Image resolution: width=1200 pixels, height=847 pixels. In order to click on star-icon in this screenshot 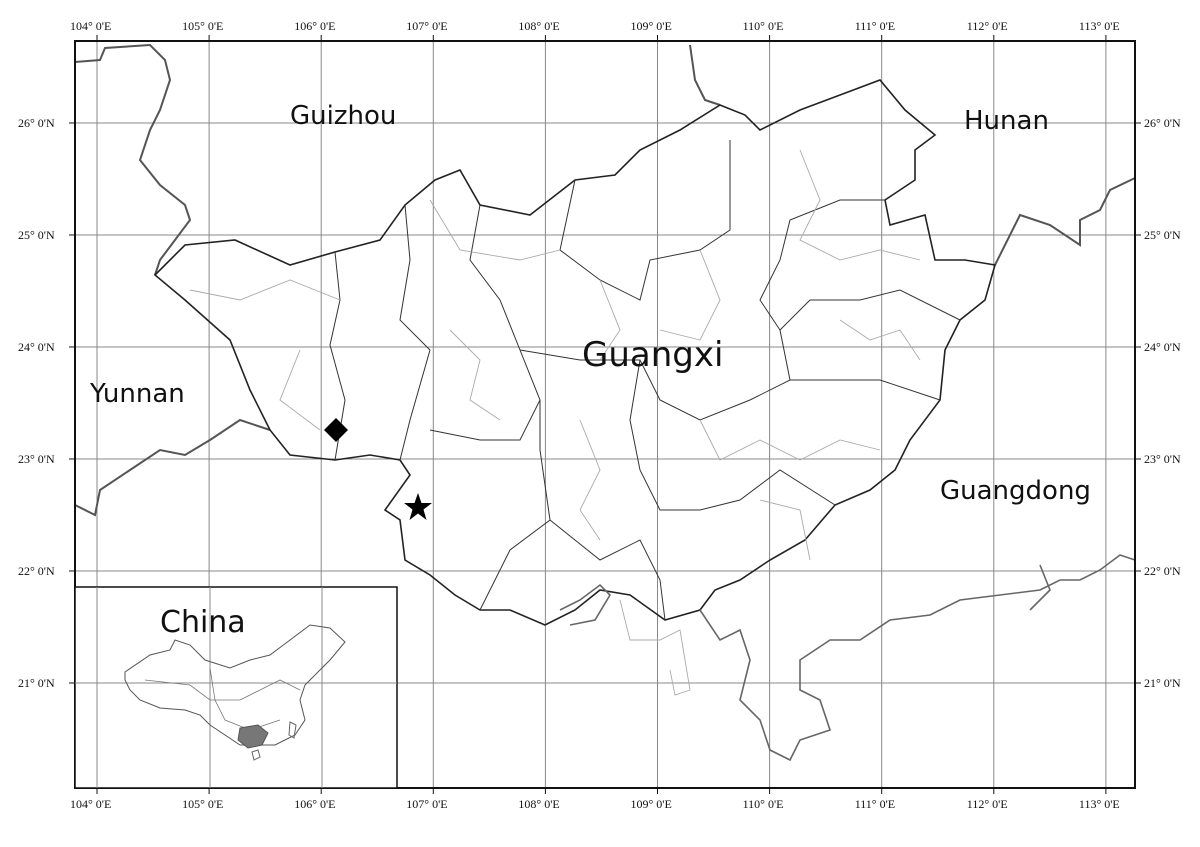, I will do `click(418, 506)`.